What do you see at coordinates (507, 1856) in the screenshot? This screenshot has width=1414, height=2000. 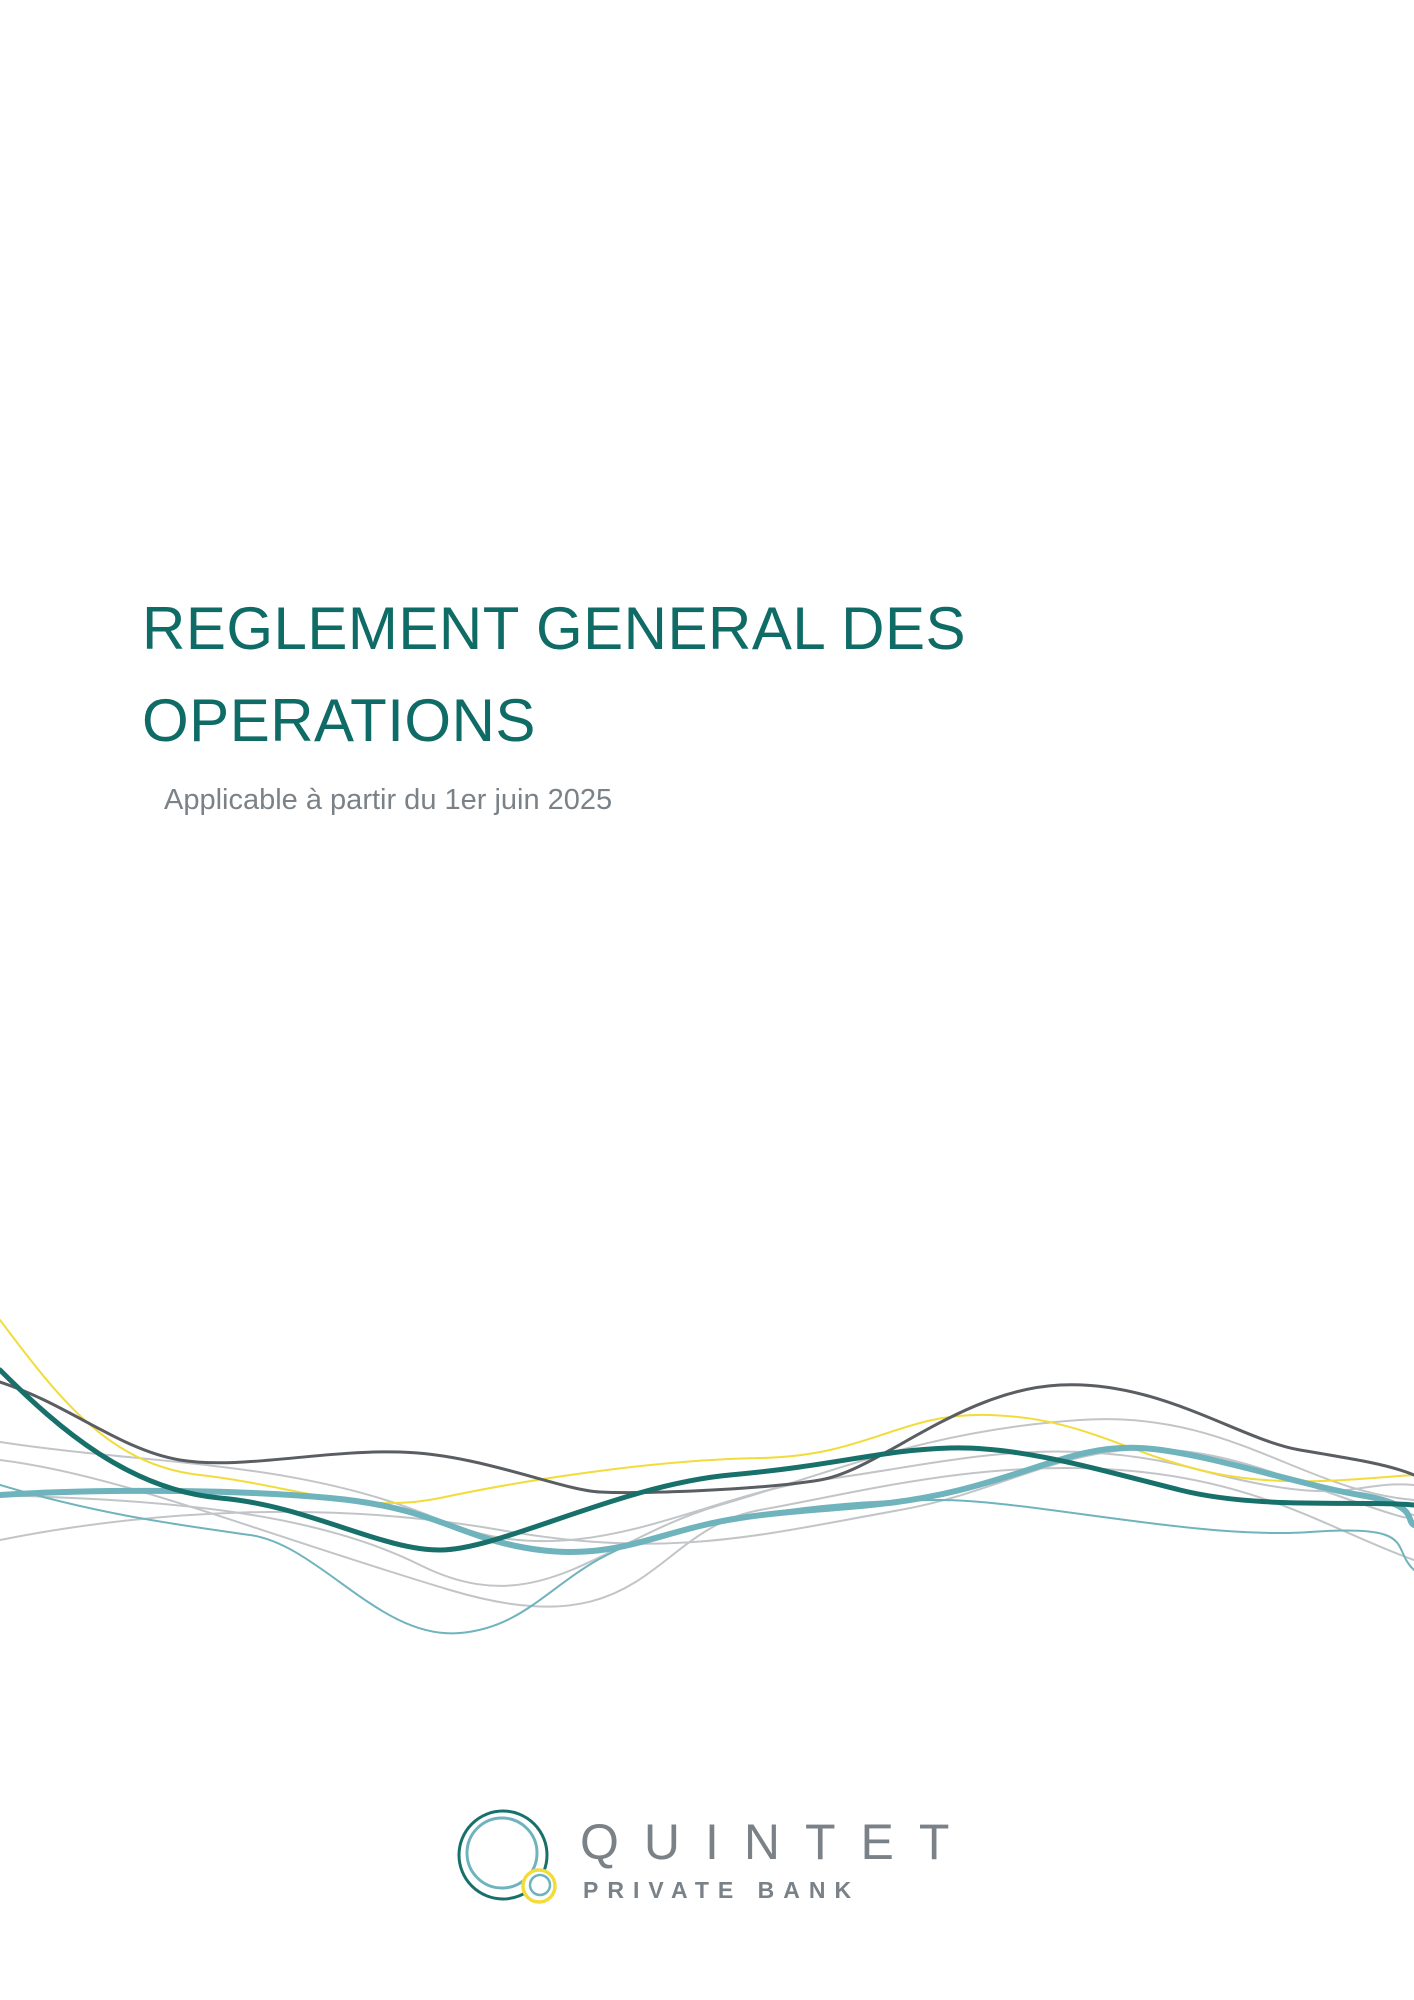 I see `quintet-logo-icon` at bounding box center [507, 1856].